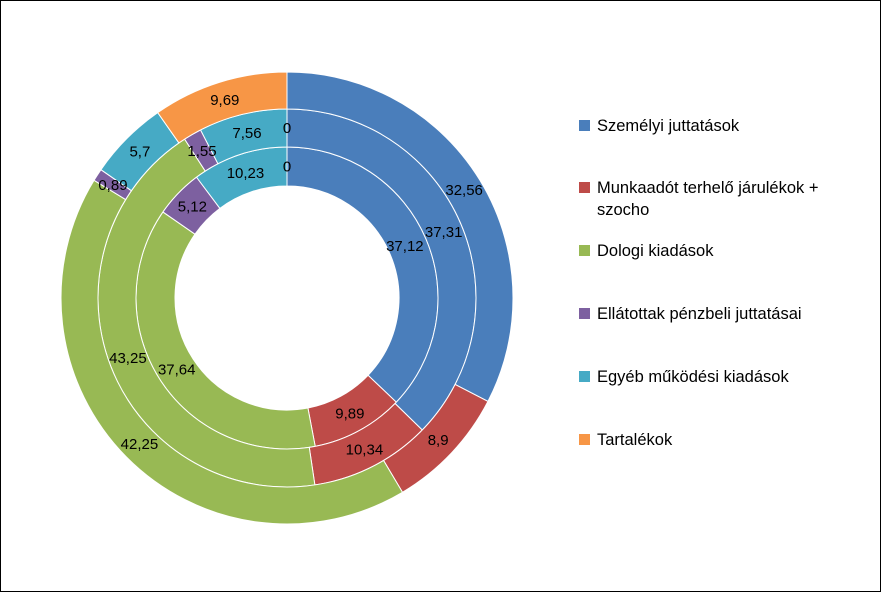 Image resolution: width=881 pixels, height=593 pixels. I want to click on data-label-ring-1-slice-3: 37,64, so click(177, 370).